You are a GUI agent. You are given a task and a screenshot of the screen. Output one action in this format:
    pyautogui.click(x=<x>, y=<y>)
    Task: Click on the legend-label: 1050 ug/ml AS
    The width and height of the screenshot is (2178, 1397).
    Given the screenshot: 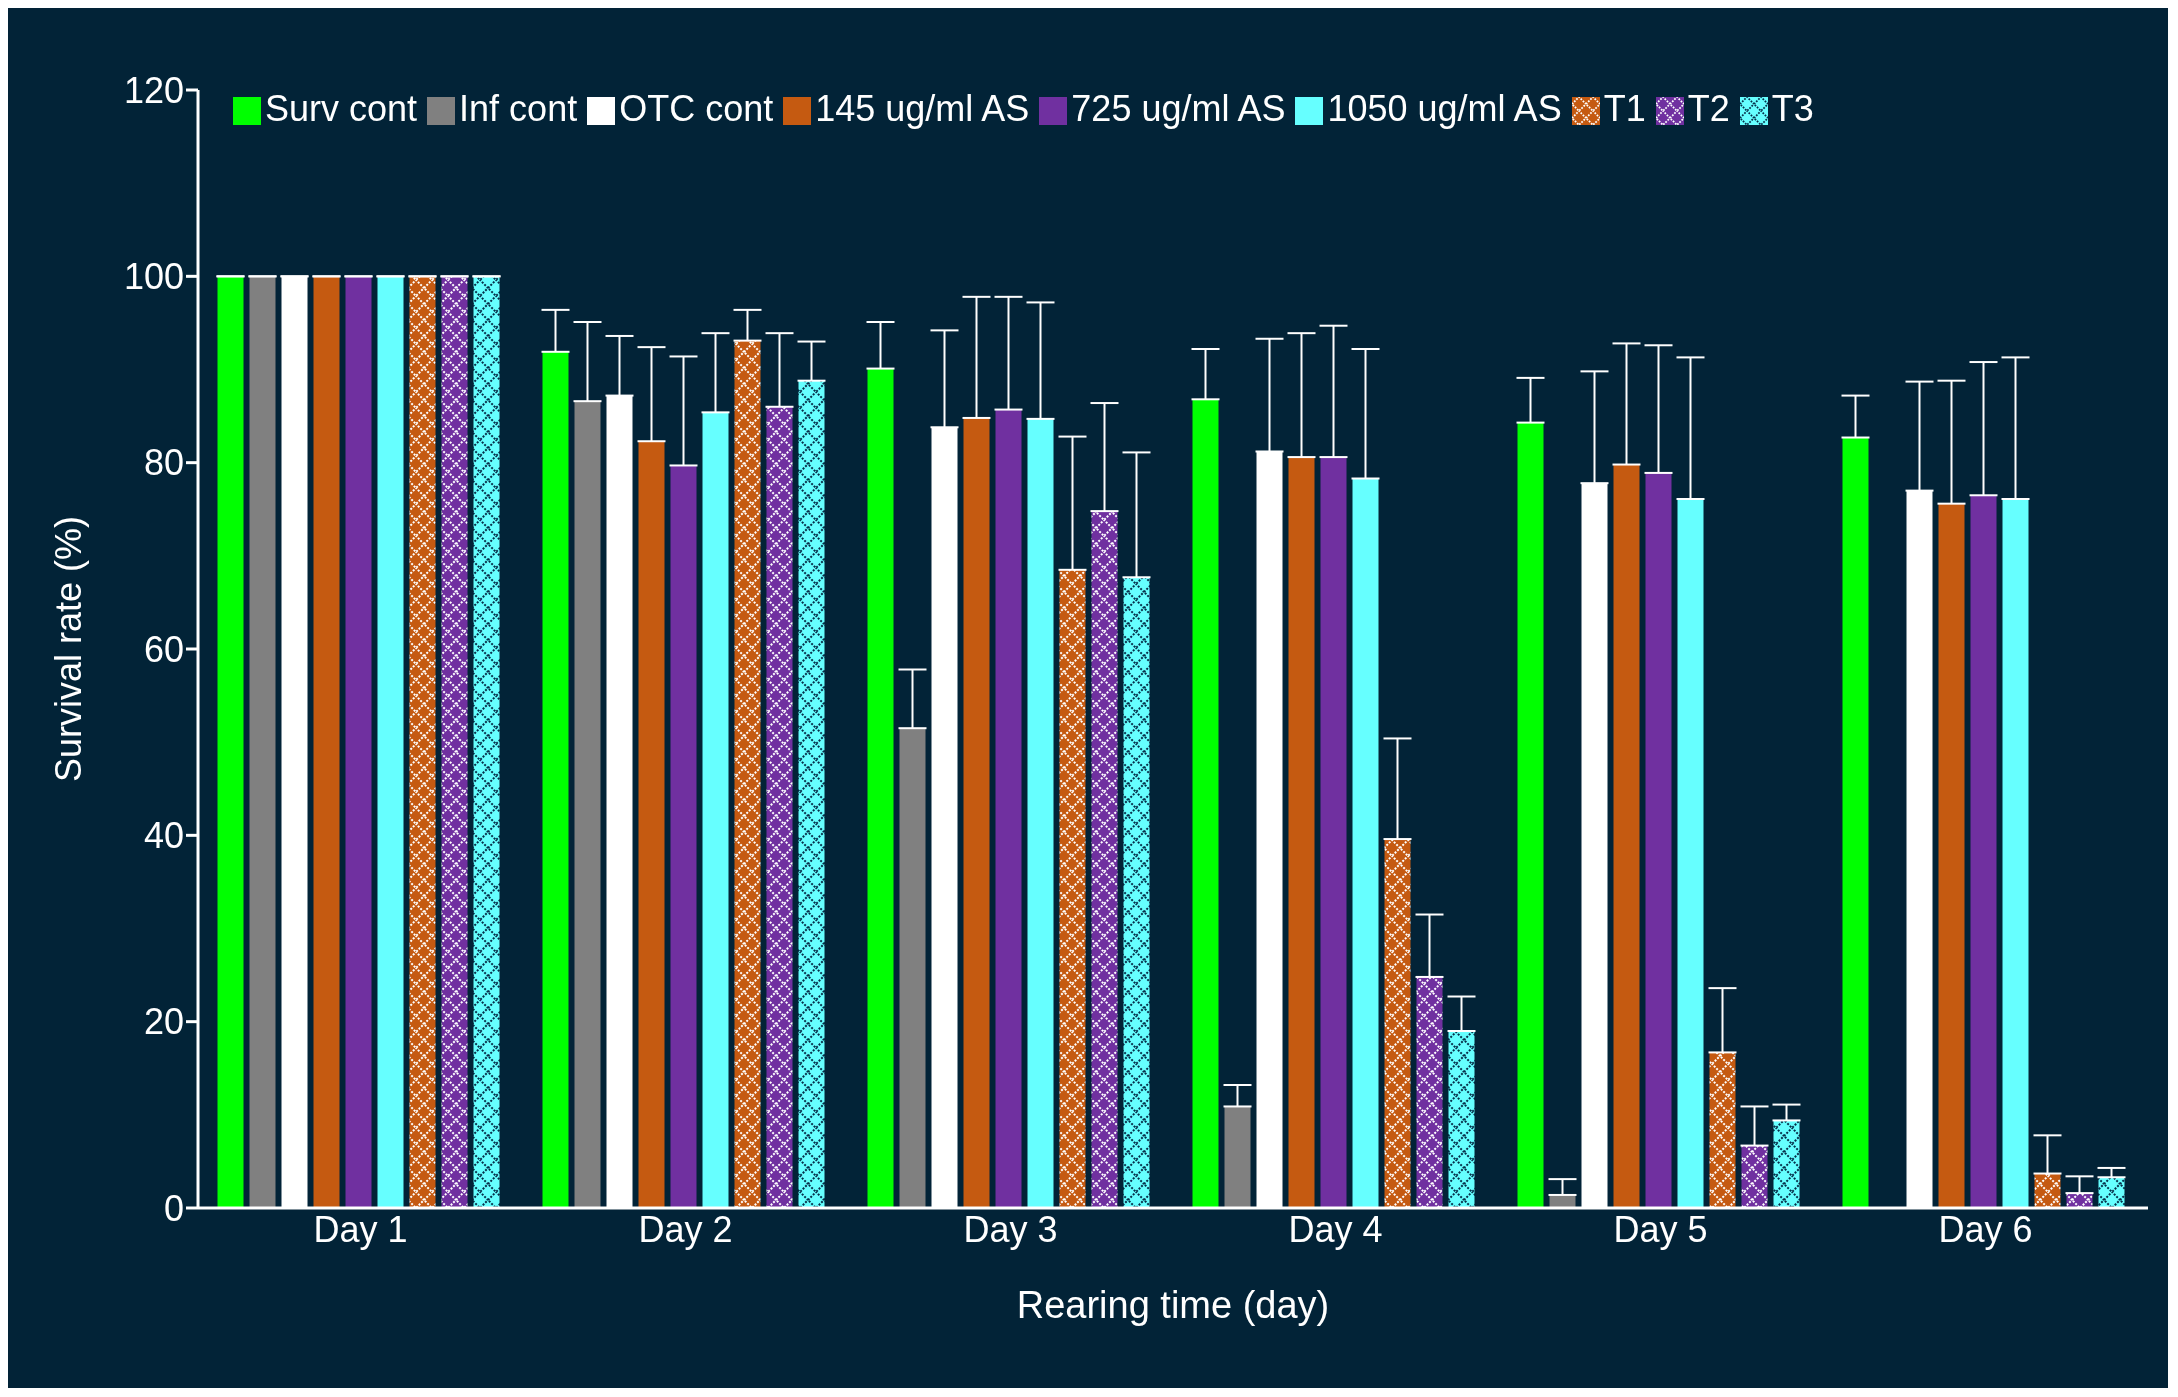 What is the action you would take?
    pyautogui.click(x=1444, y=108)
    